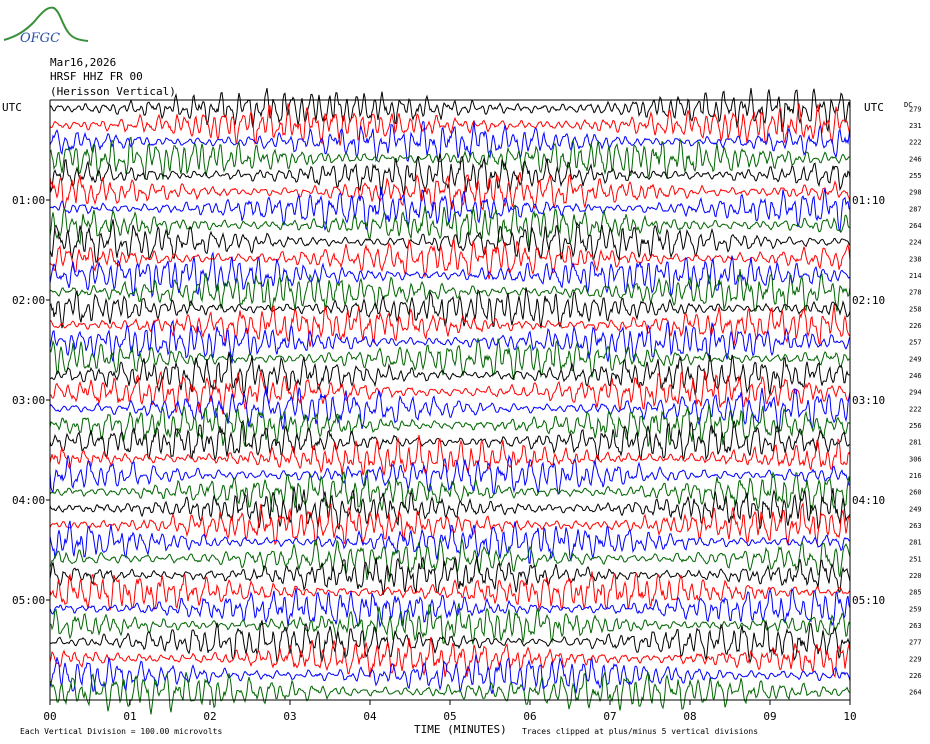 This screenshot has width=930, height=744. I want to click on left-hour-label: 02:00, so click(28, 300).